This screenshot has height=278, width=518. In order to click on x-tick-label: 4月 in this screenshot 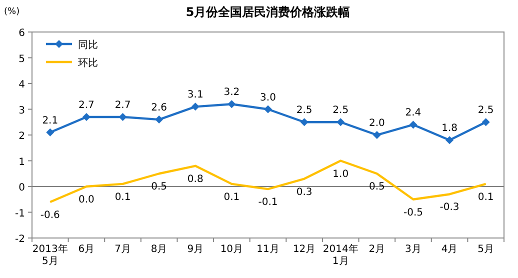, I will do `click(449, 249)`.